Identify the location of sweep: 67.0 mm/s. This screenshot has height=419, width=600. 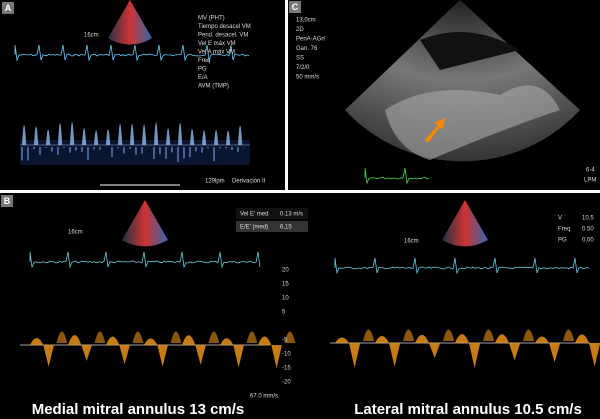
(264, 397).